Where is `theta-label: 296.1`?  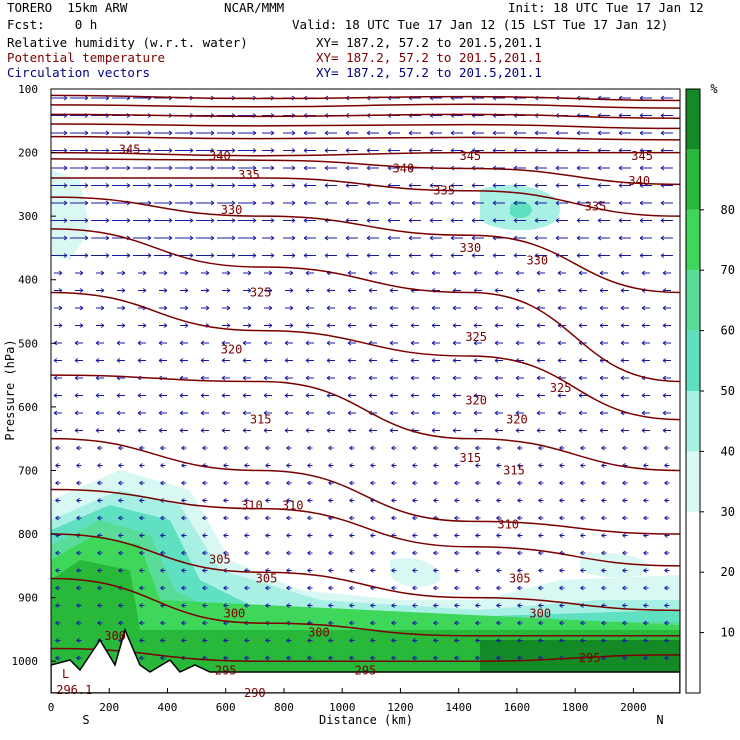
theta-label: 296.1 is located at coordinates (74, 690).